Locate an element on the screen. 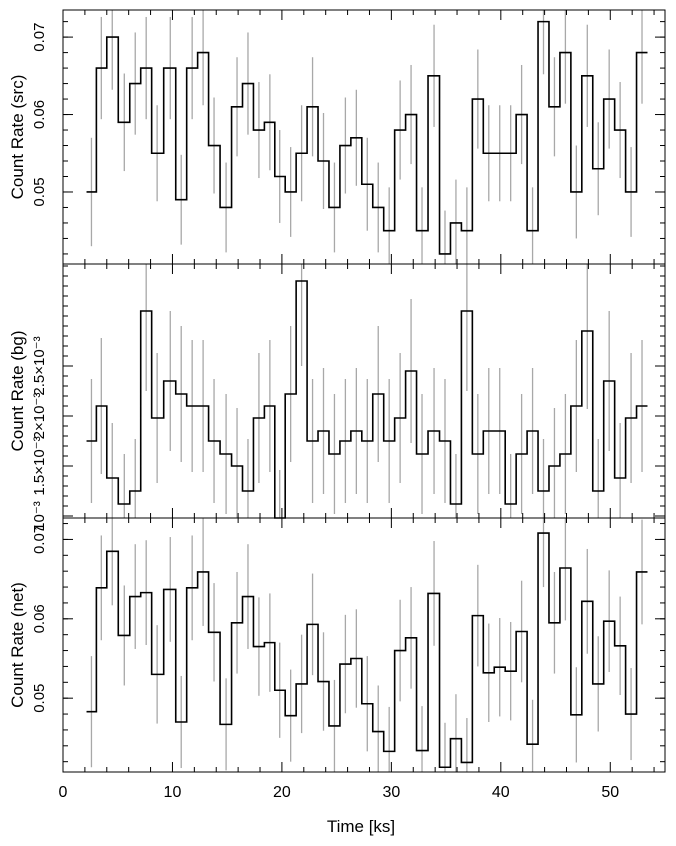 The width and height of the screenshot is (676, 846). src-ylabel: Count Rate (src) is located at coordinates (17, 137).